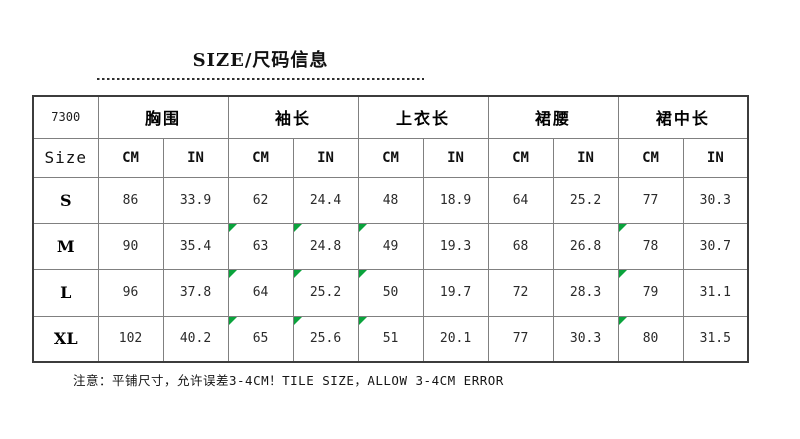 Image resolution: width=800 pixels, height=439 pixels. Describe the element at coordinates (715, 339) in the screenshot. I see `value-cell: 31.5` at that location.